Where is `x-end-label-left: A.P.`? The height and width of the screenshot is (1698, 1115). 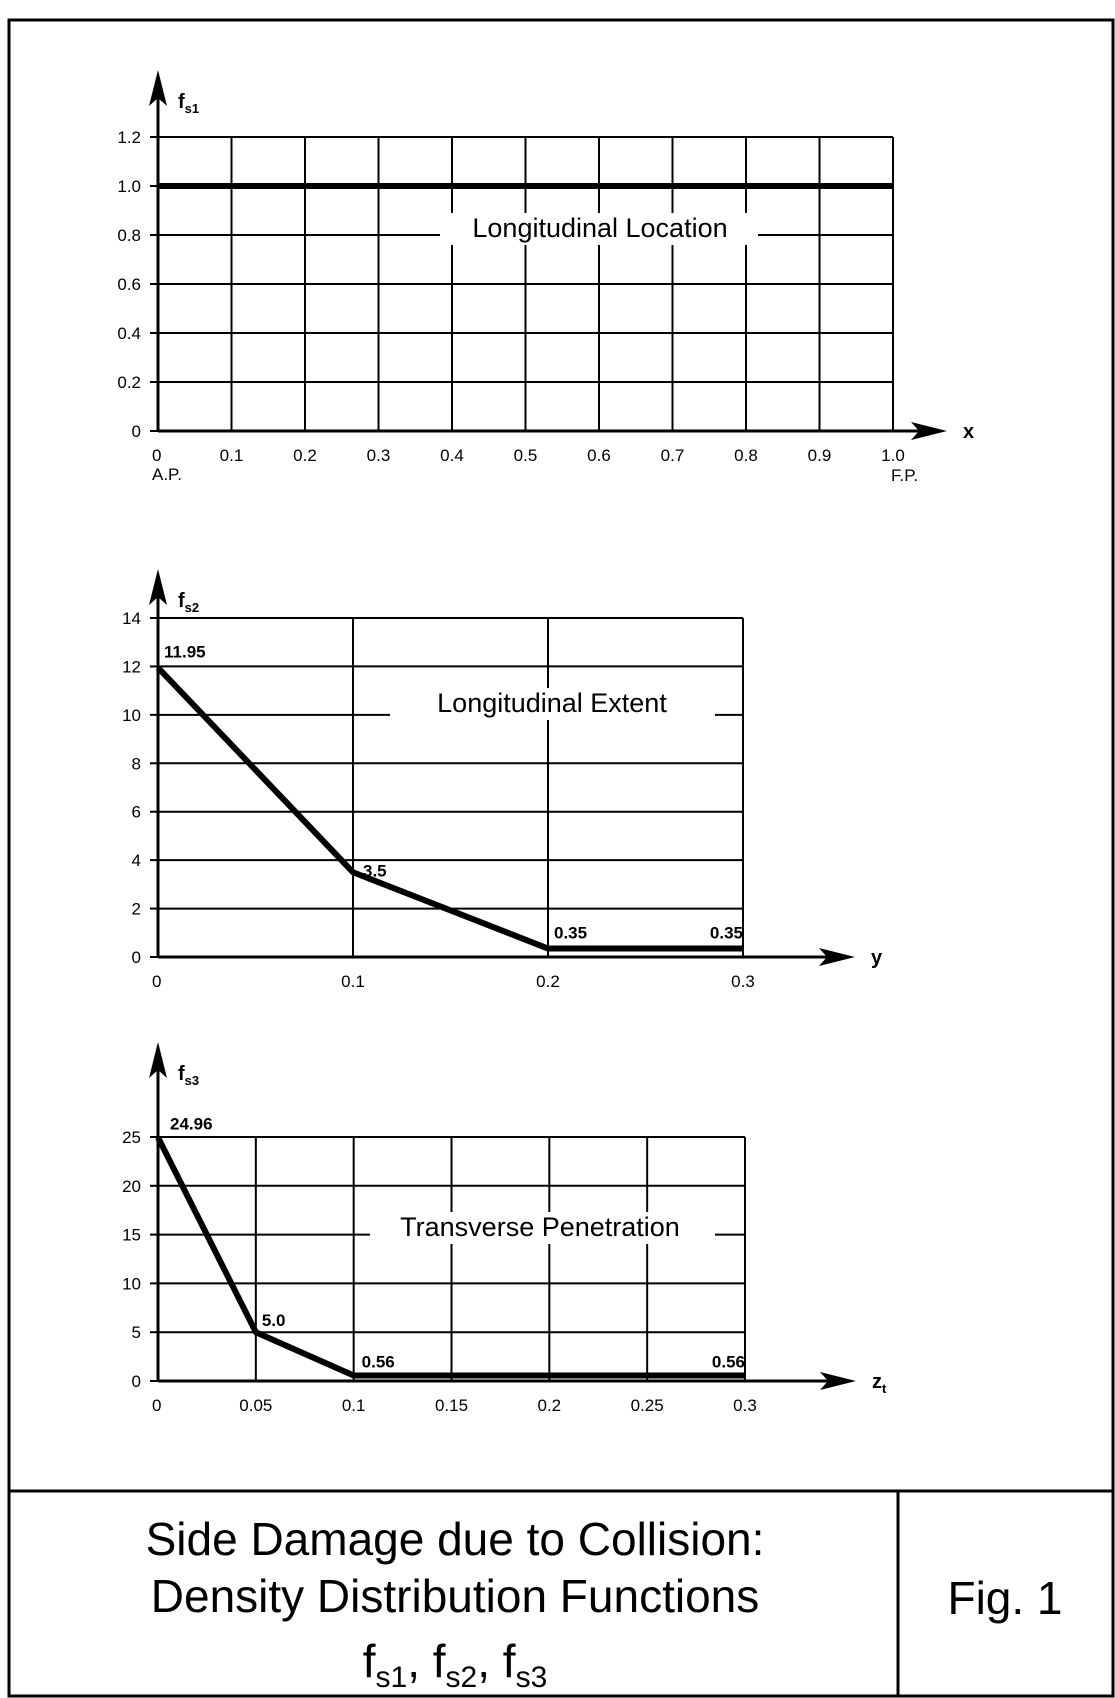
x-end-label-left: A.P. is located at coordinates (167, 474).